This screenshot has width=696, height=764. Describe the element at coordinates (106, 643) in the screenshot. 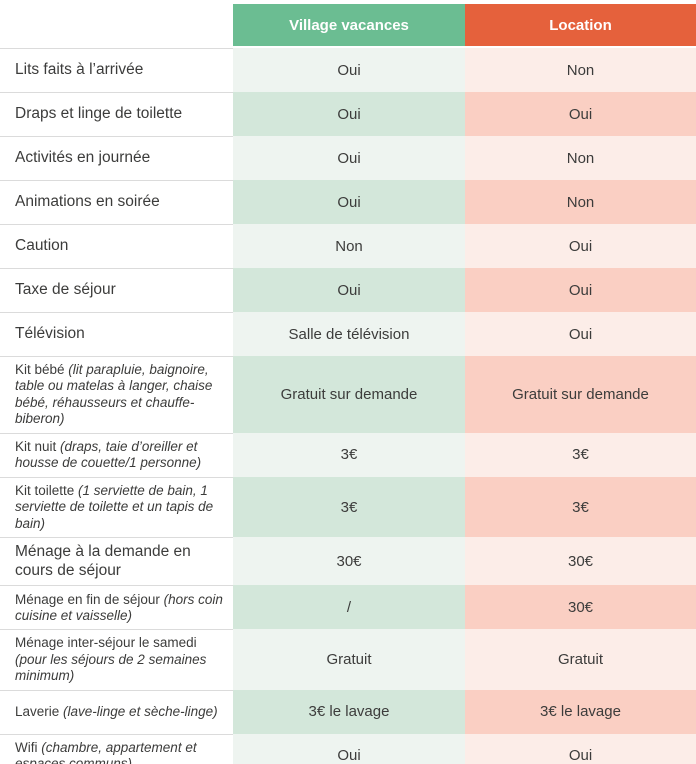

I see `row-label-text: Ménage inter-séjour le samedi` at that location.